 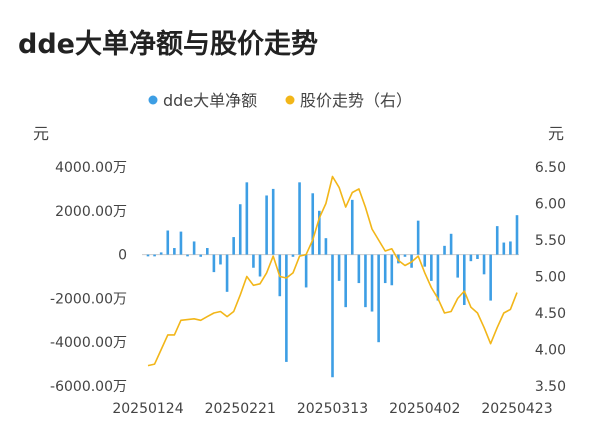 What do you see at coordinates (88, 343) in the screenshot?
I see `left-tick-label: -4000.00万` at bounding box center [88, 343].